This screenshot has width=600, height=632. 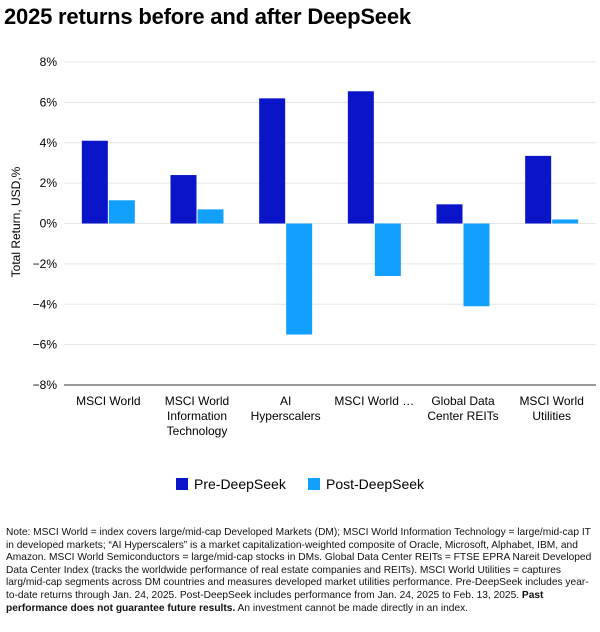 What do you see at coordinates (462, 408) in the screenshot?
I see `x-tick-label: Global Data Center REITs` at bounding box center [462, 408].